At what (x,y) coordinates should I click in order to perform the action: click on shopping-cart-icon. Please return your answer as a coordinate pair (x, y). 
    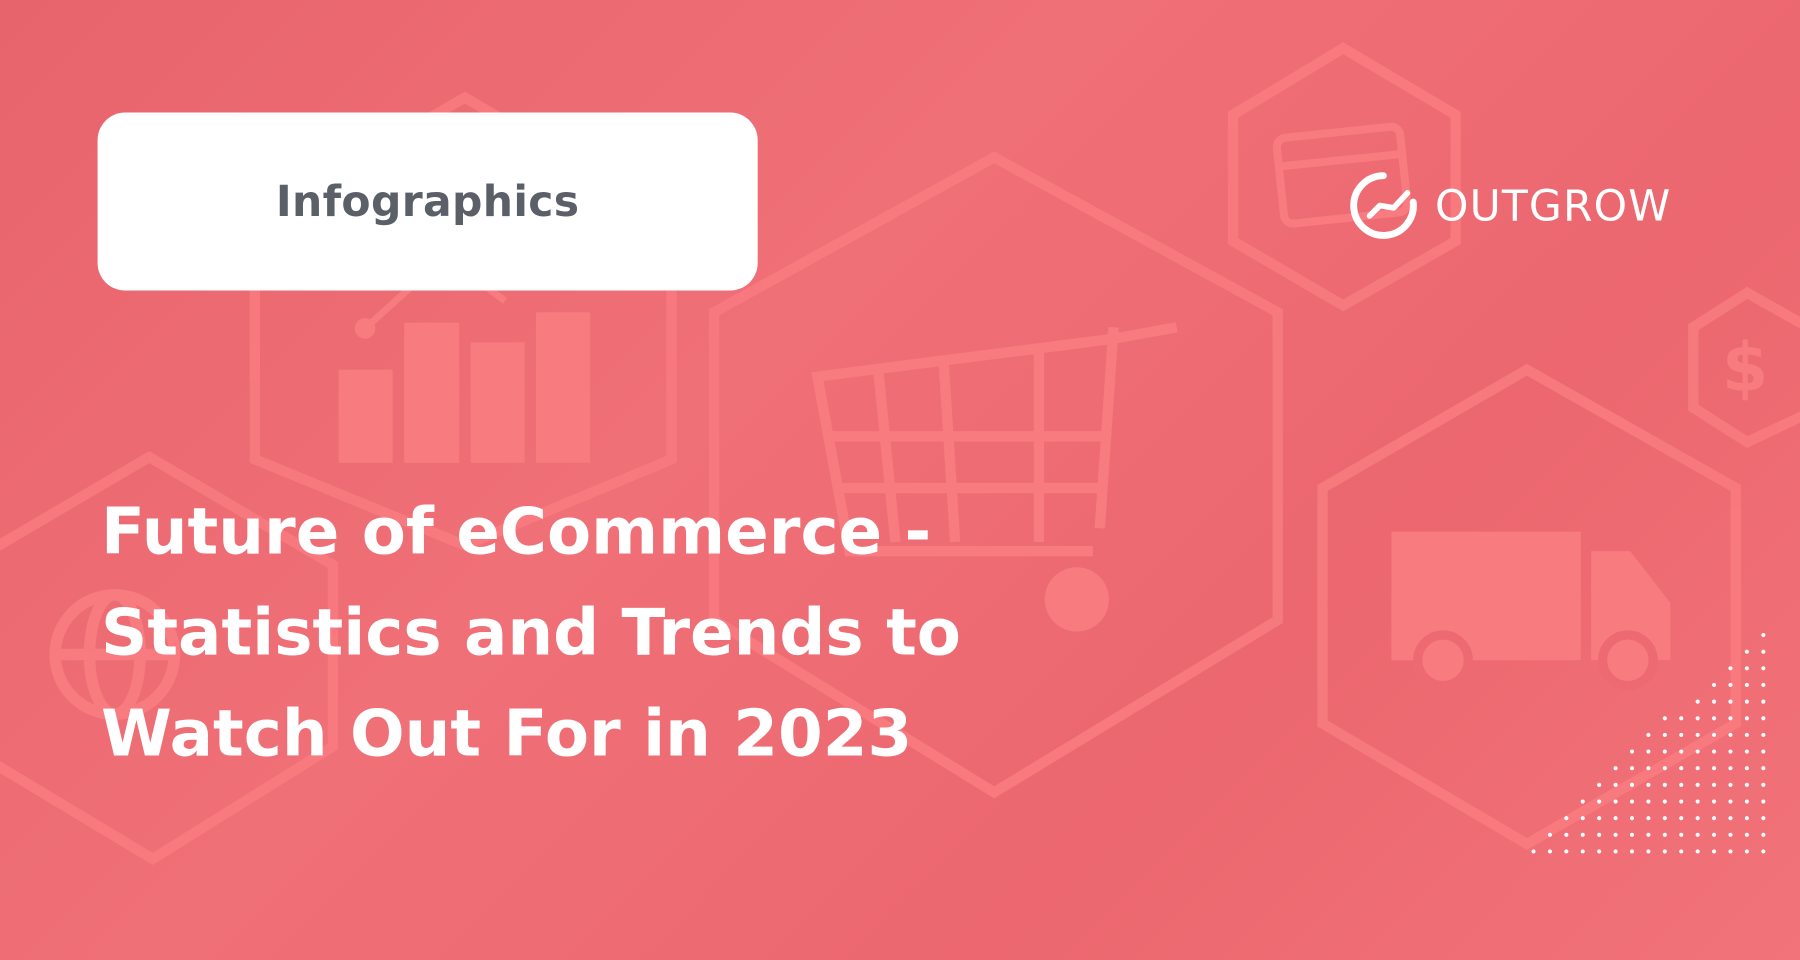
    Looking at the image, I should click on (994, 477).